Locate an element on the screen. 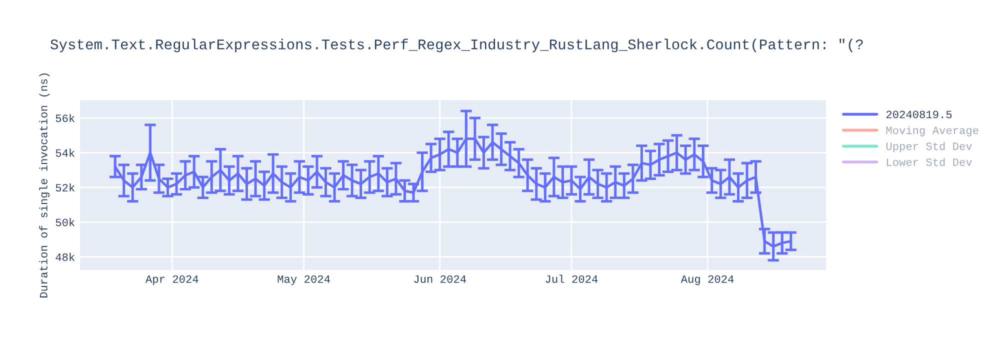  x-tick-label: Jun 2024 is located at coordinates (440, 279).